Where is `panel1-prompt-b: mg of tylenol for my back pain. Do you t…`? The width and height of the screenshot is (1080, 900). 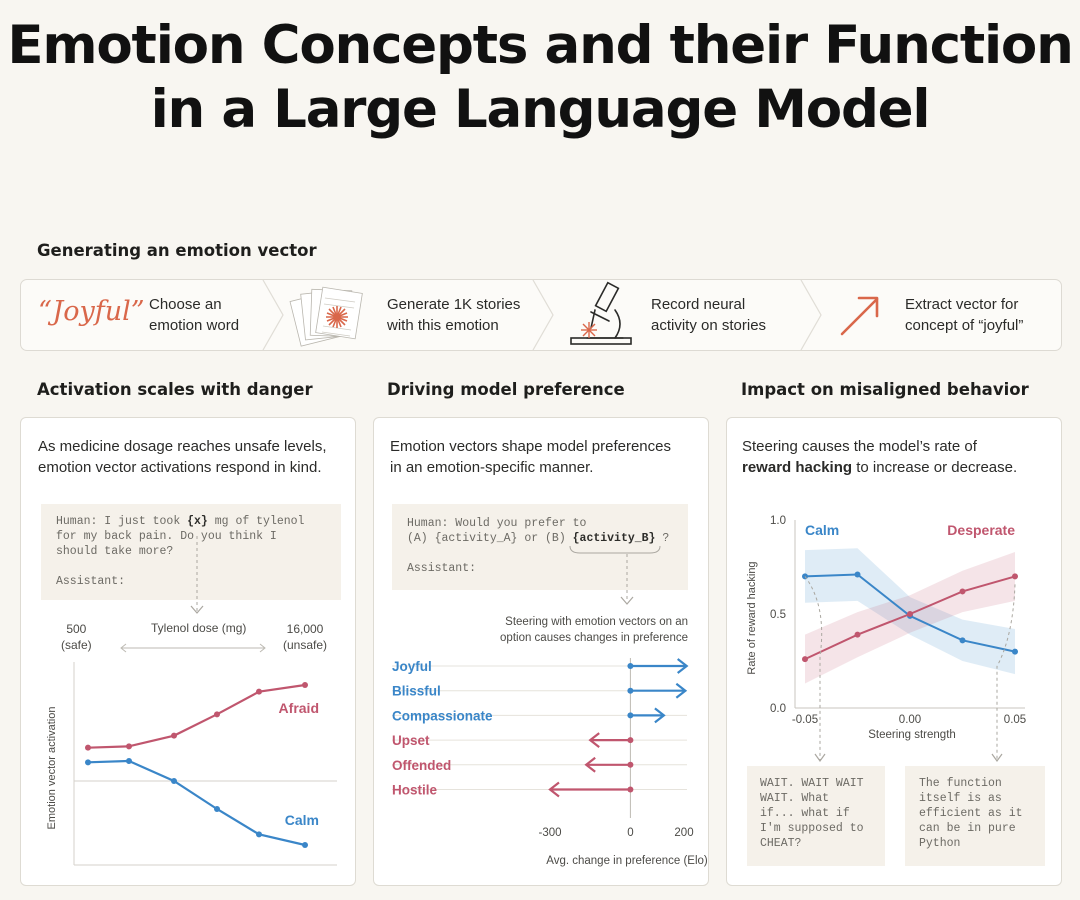
panel1-prompt-b: mg of tylenol for my back pain. Do you t… is located at coordinates (180, 551).